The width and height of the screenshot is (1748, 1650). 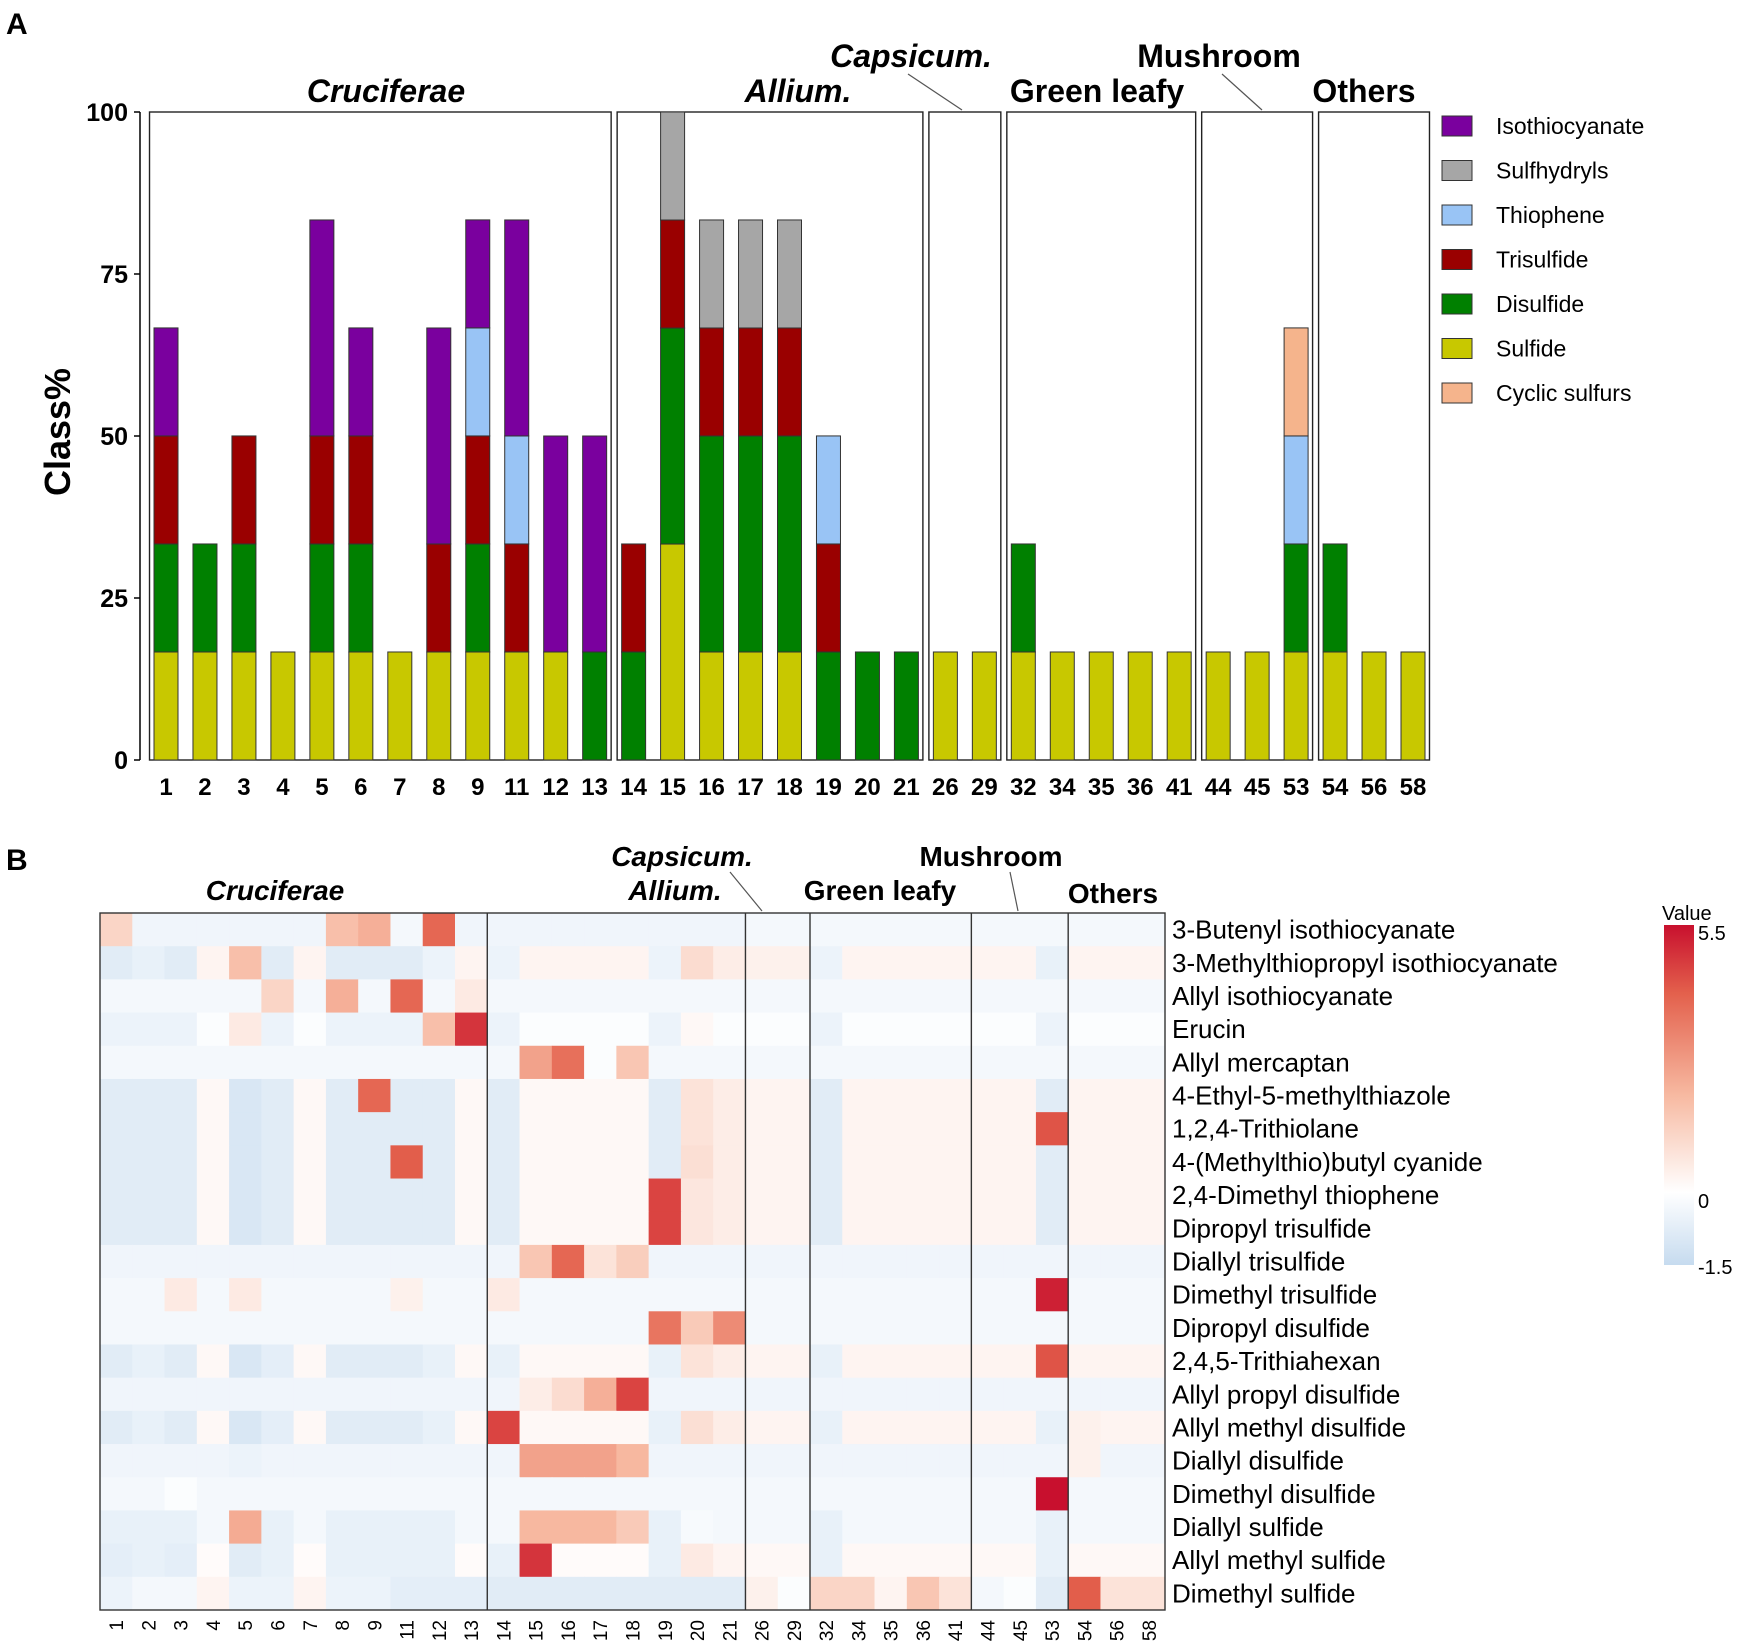 What do you see at coordinates (880, 890) in the screenshot?
I see `heatmap-group-label-green-leafy: Green leafy` at bounding box center [880, 890].